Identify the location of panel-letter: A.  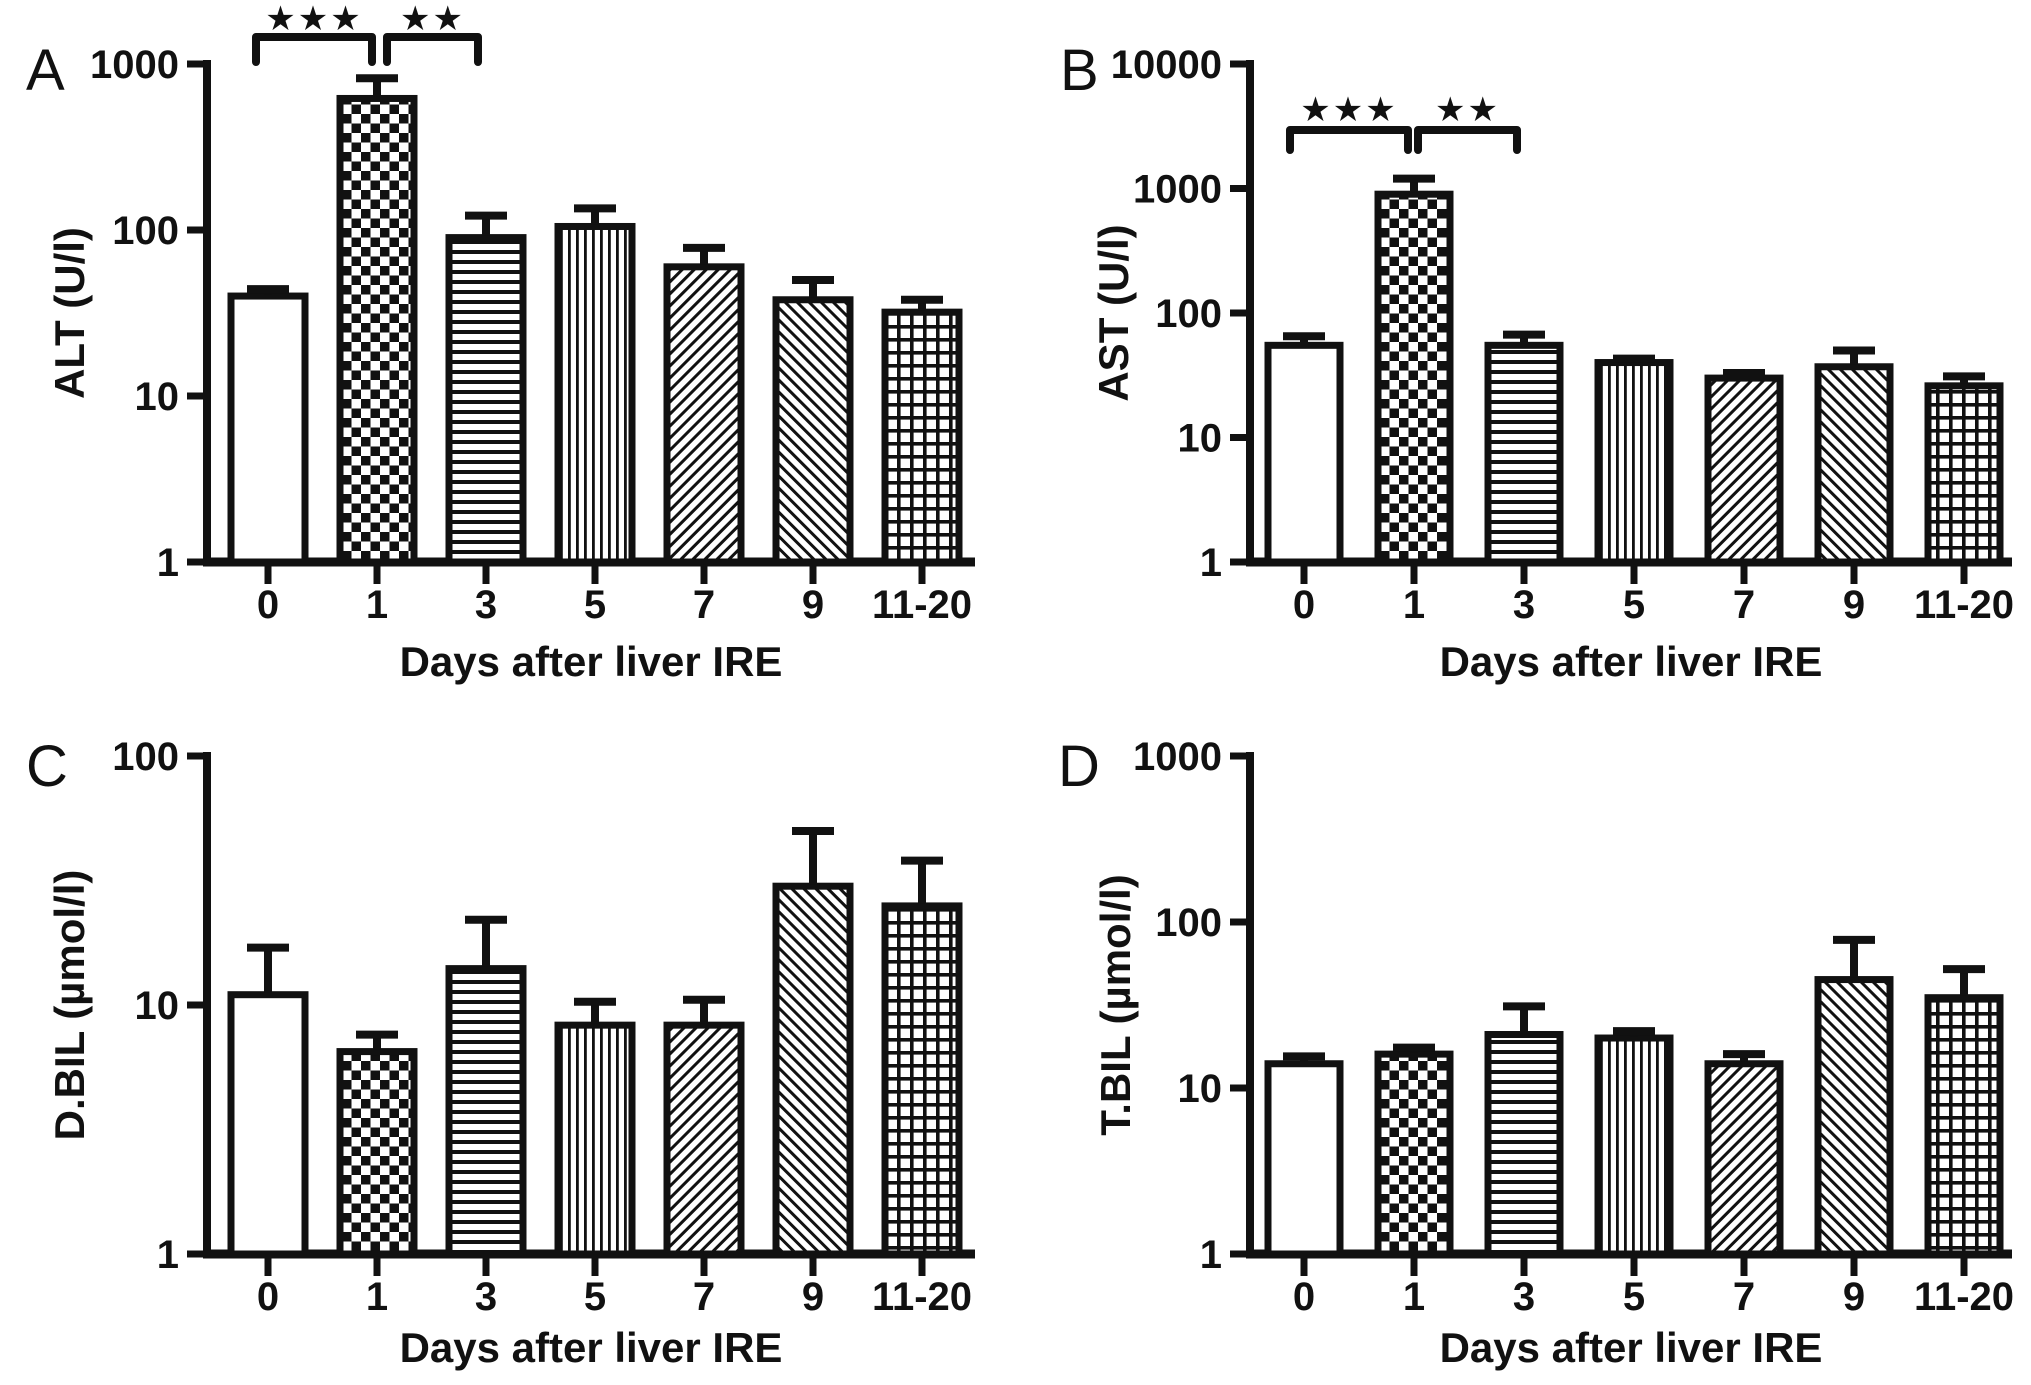
(45, 70).